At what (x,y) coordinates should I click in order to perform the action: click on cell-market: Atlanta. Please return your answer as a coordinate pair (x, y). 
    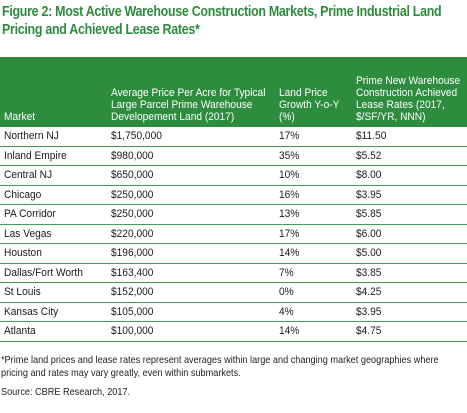
    Looking at the image, I should click on (53, 331).